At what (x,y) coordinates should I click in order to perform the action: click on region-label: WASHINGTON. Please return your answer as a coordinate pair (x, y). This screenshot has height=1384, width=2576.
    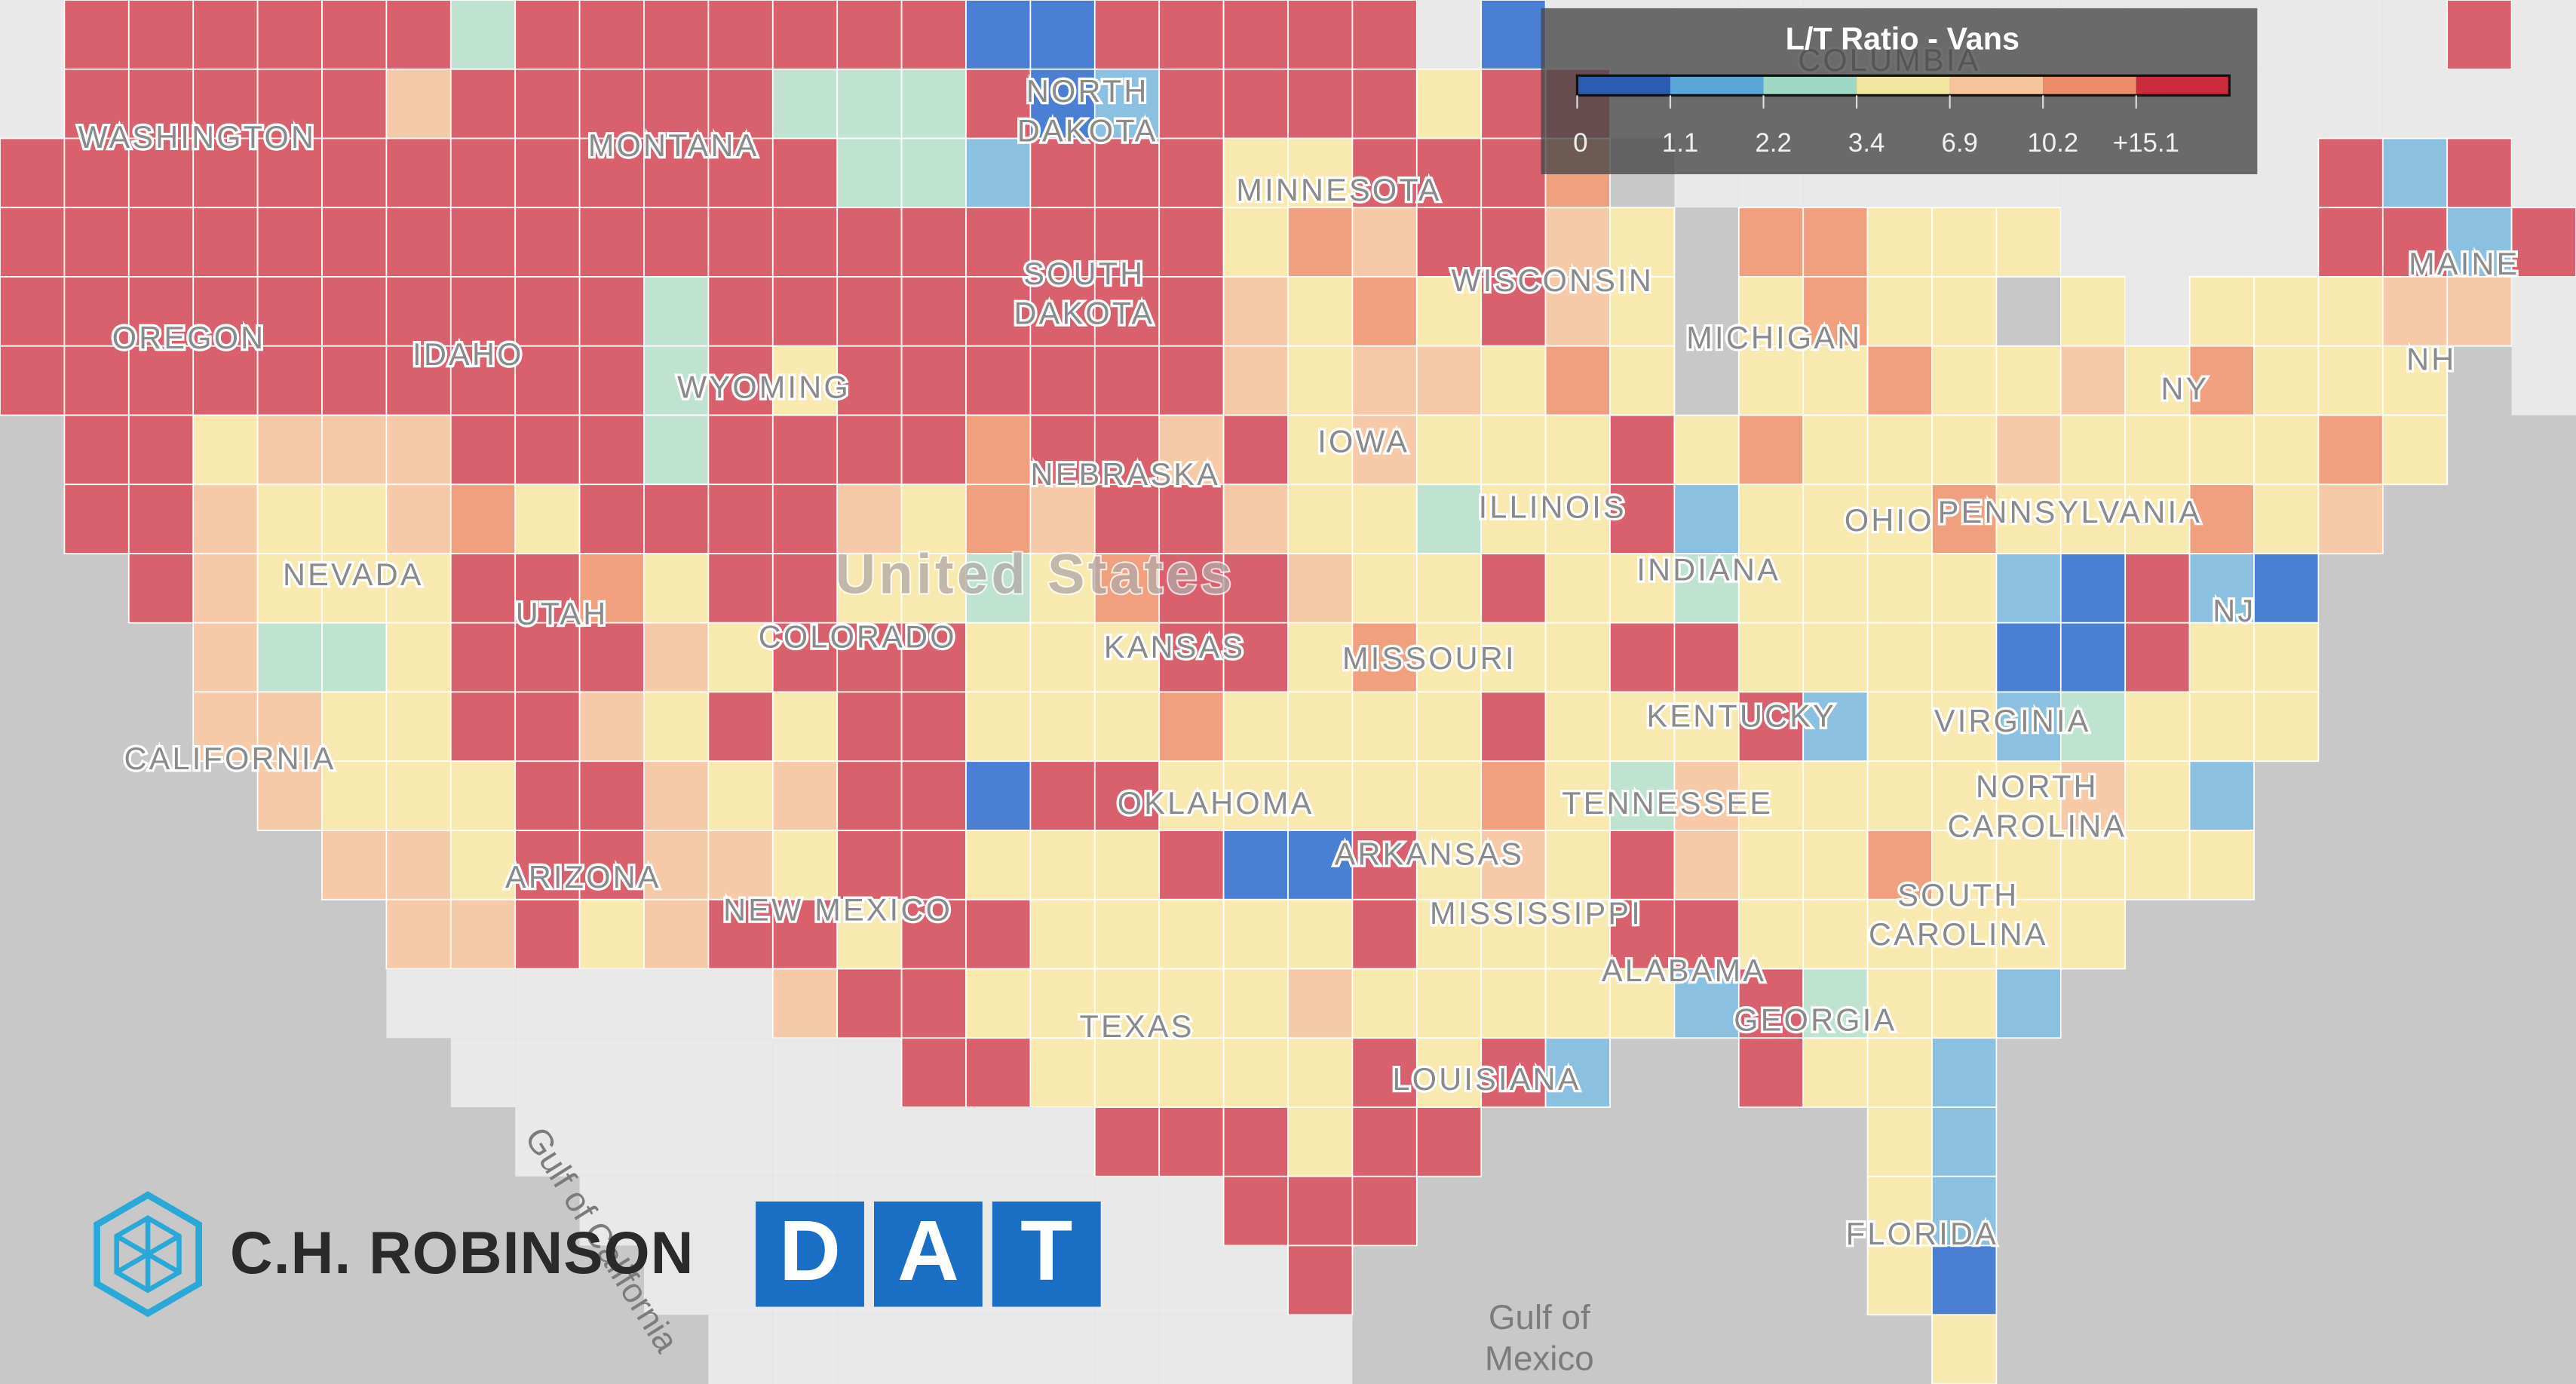
    Looking at the image, I should click on (197, 138).